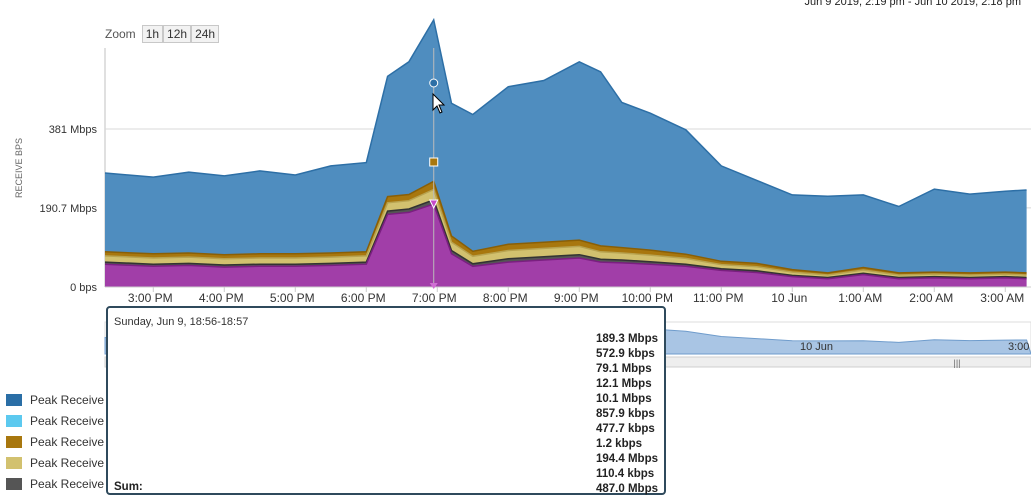  Describe the element at coordinates (624, 399) in the screenshot. I see `tooltip-value: 10.1 Mbps` at that location.